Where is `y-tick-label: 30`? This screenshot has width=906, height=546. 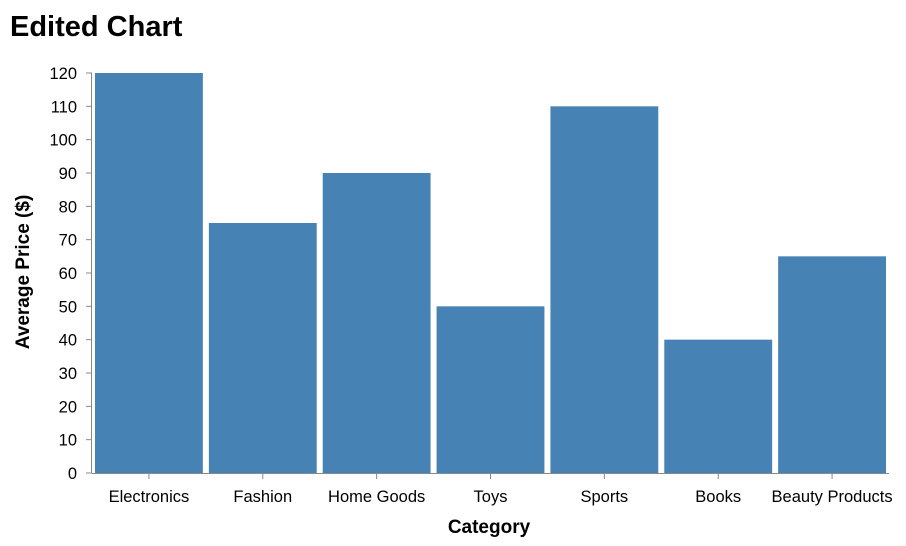
y-tick-label: 30 is located at coordinates (68, 374).